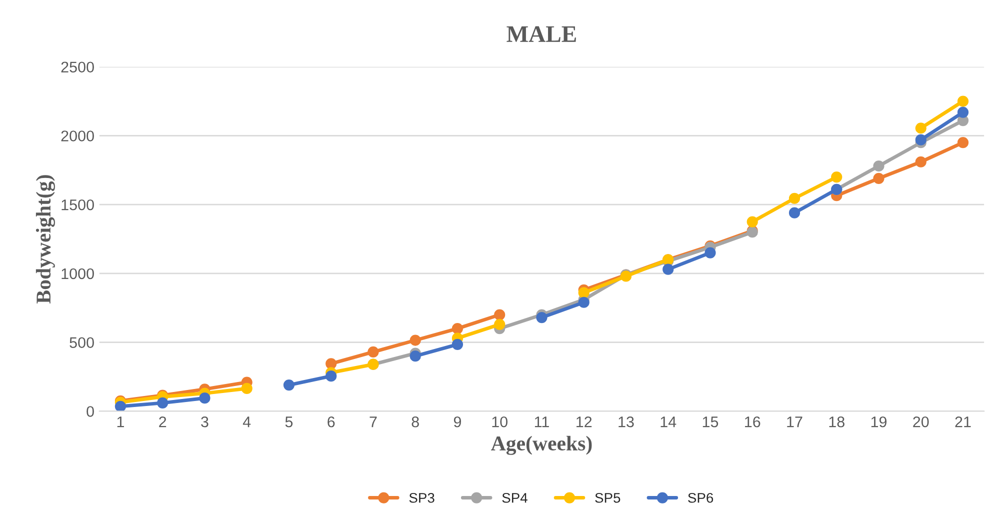 The width and height of the screenshot is (994, 514). Describe the element at coordinates (668, 422) in the screenshot. I see `x-tick-label: 14` at that location.